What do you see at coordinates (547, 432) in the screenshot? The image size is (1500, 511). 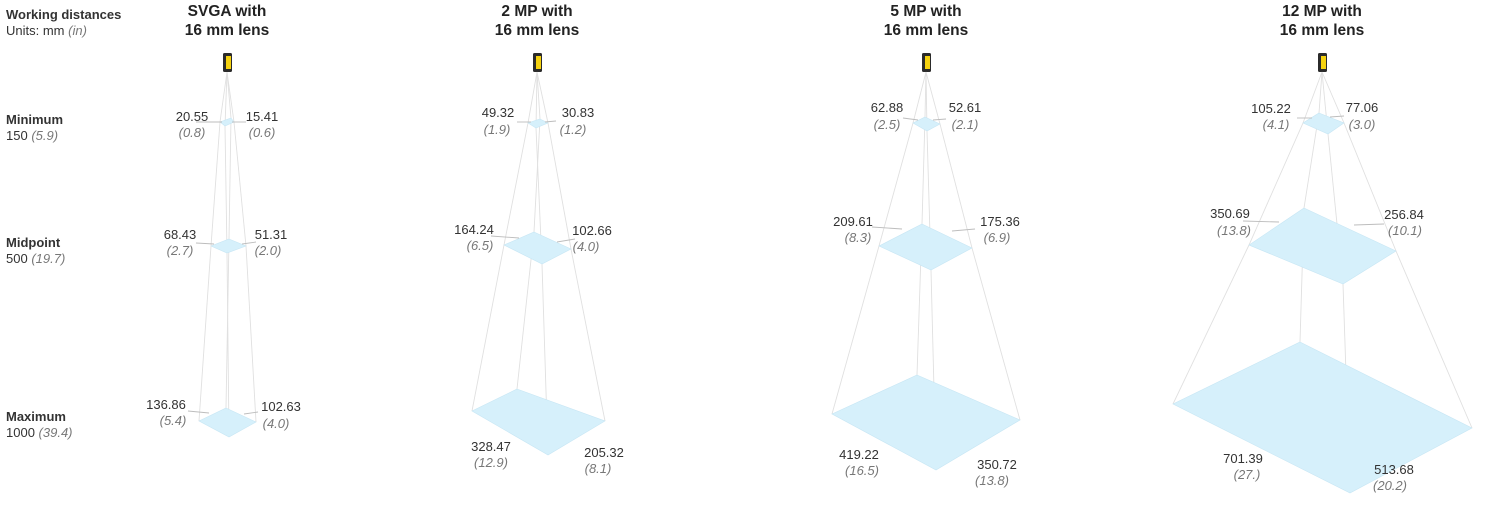 I see `fov-maximum: 328.47 (12.9) 205.32 (8.1)` at bounding box center [547, 432].